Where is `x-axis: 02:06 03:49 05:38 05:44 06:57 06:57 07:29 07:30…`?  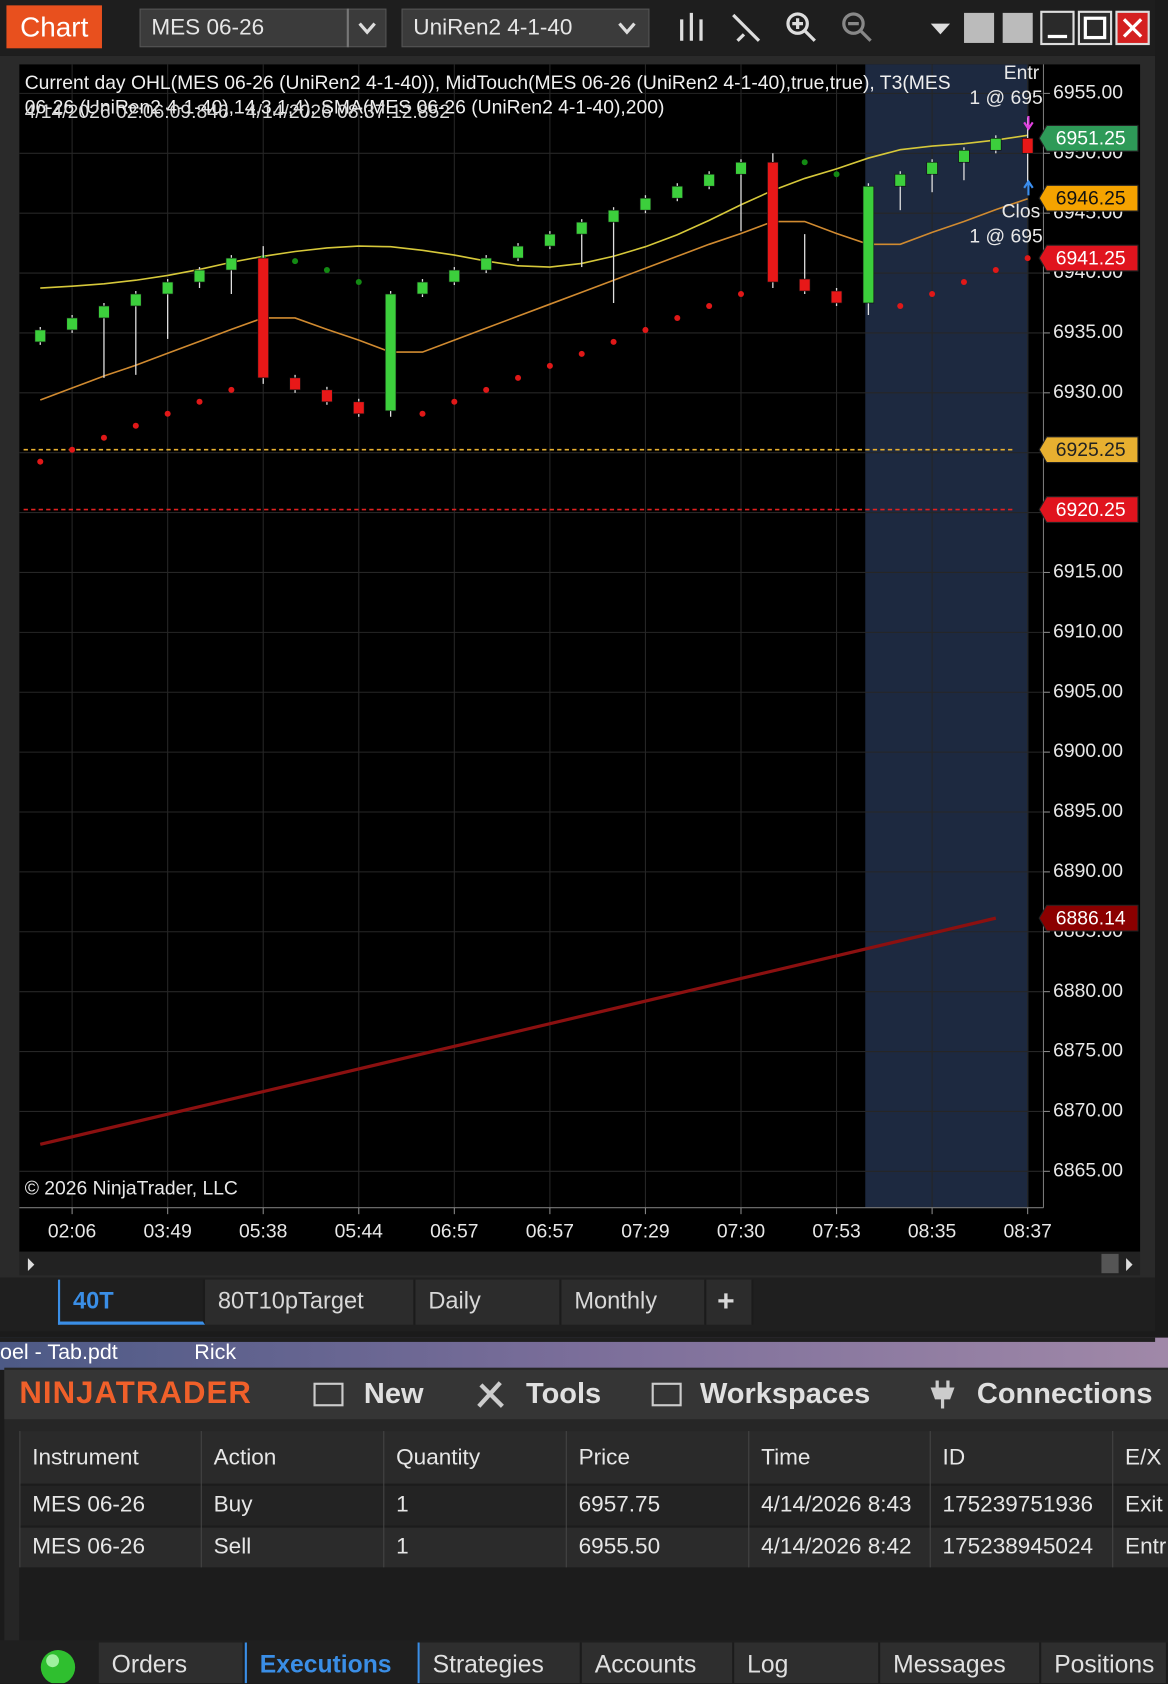 x-axis: 02:06 03:49 05:38 05:44 06:57 06:57 07:29 07:30… is located at coordinates (550, 1225).